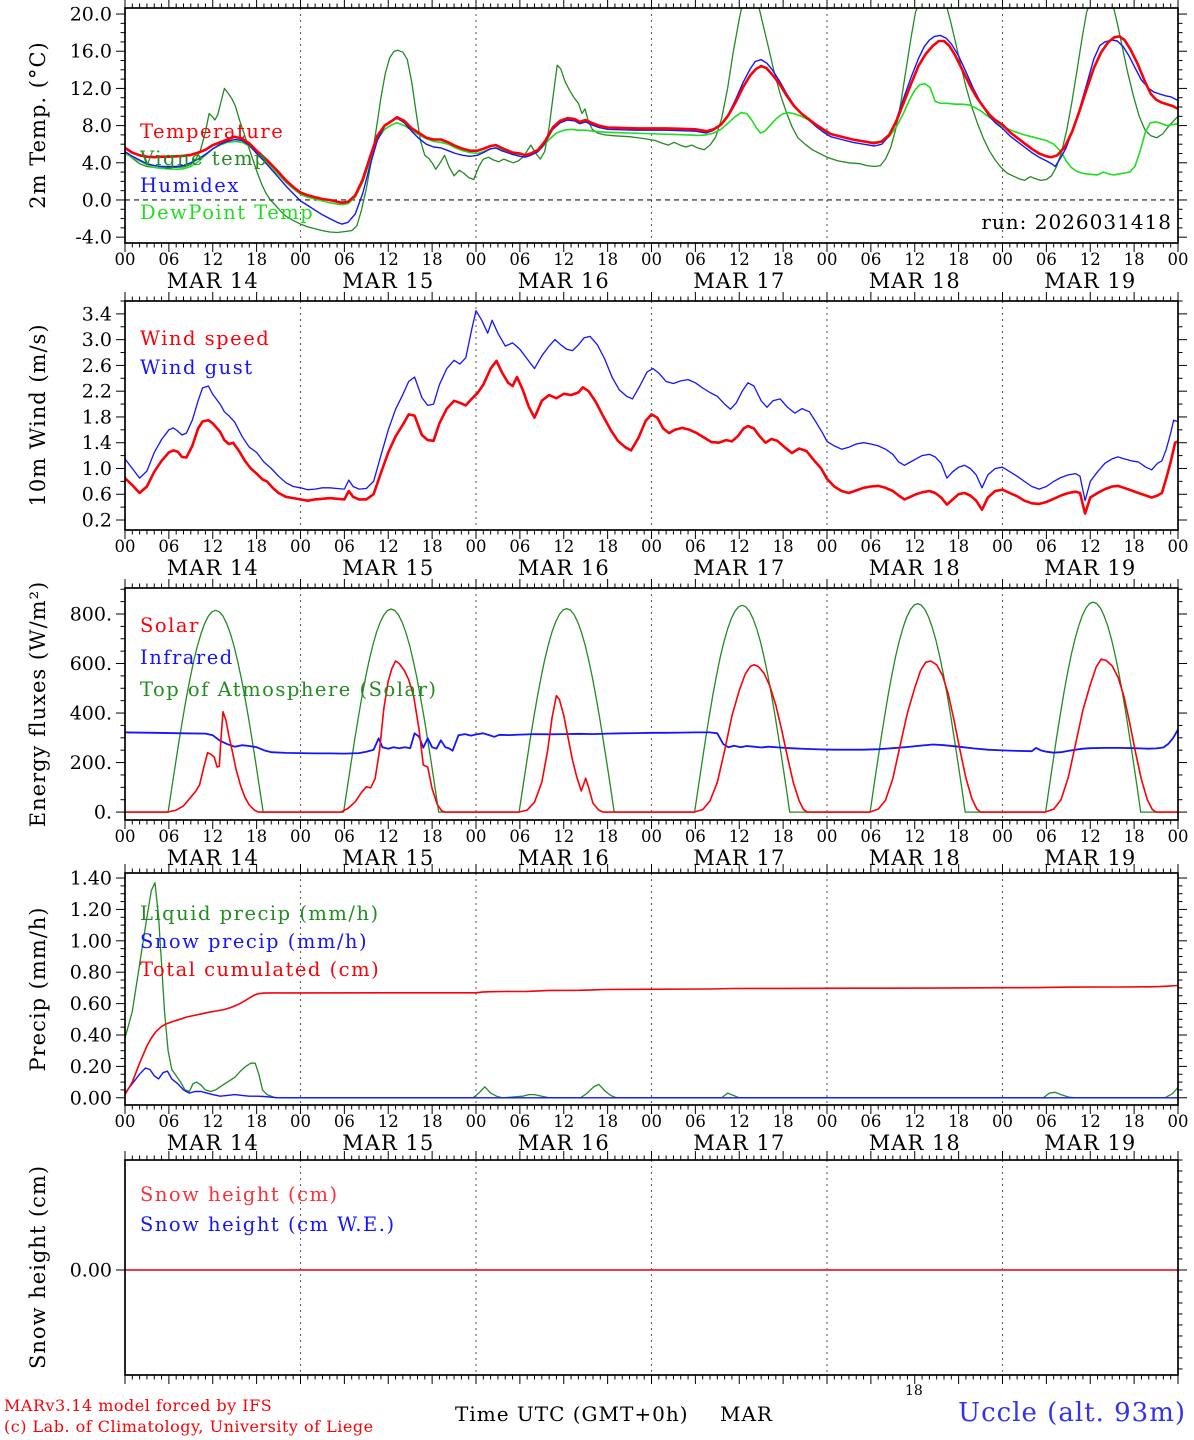  Describe the element at coordinates (254, 941) in the screenshot. I see `legend-precip-1: Snow precip (mm/h)` at that location.